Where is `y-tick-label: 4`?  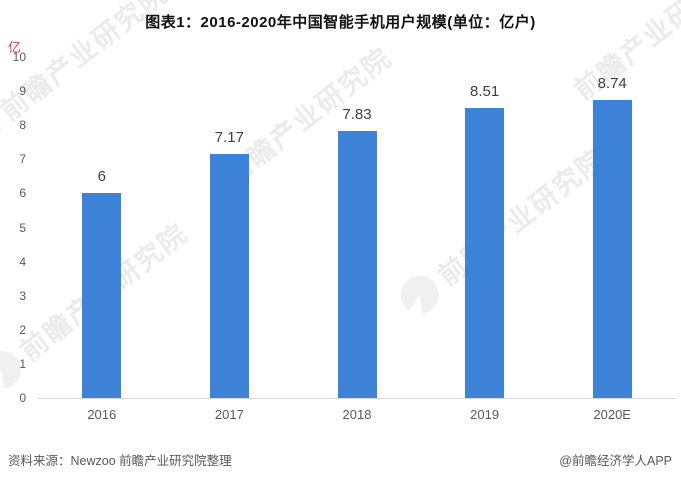
y-tick-label: 4 is located at coordinates (22, 261).